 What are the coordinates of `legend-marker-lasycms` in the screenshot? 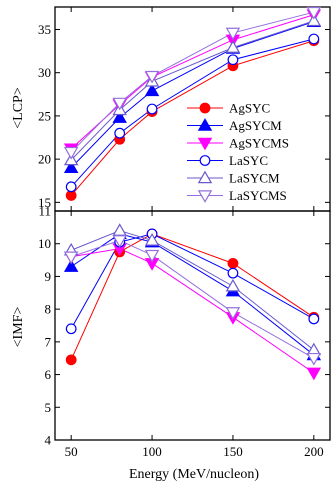 It's located at (205, 196).